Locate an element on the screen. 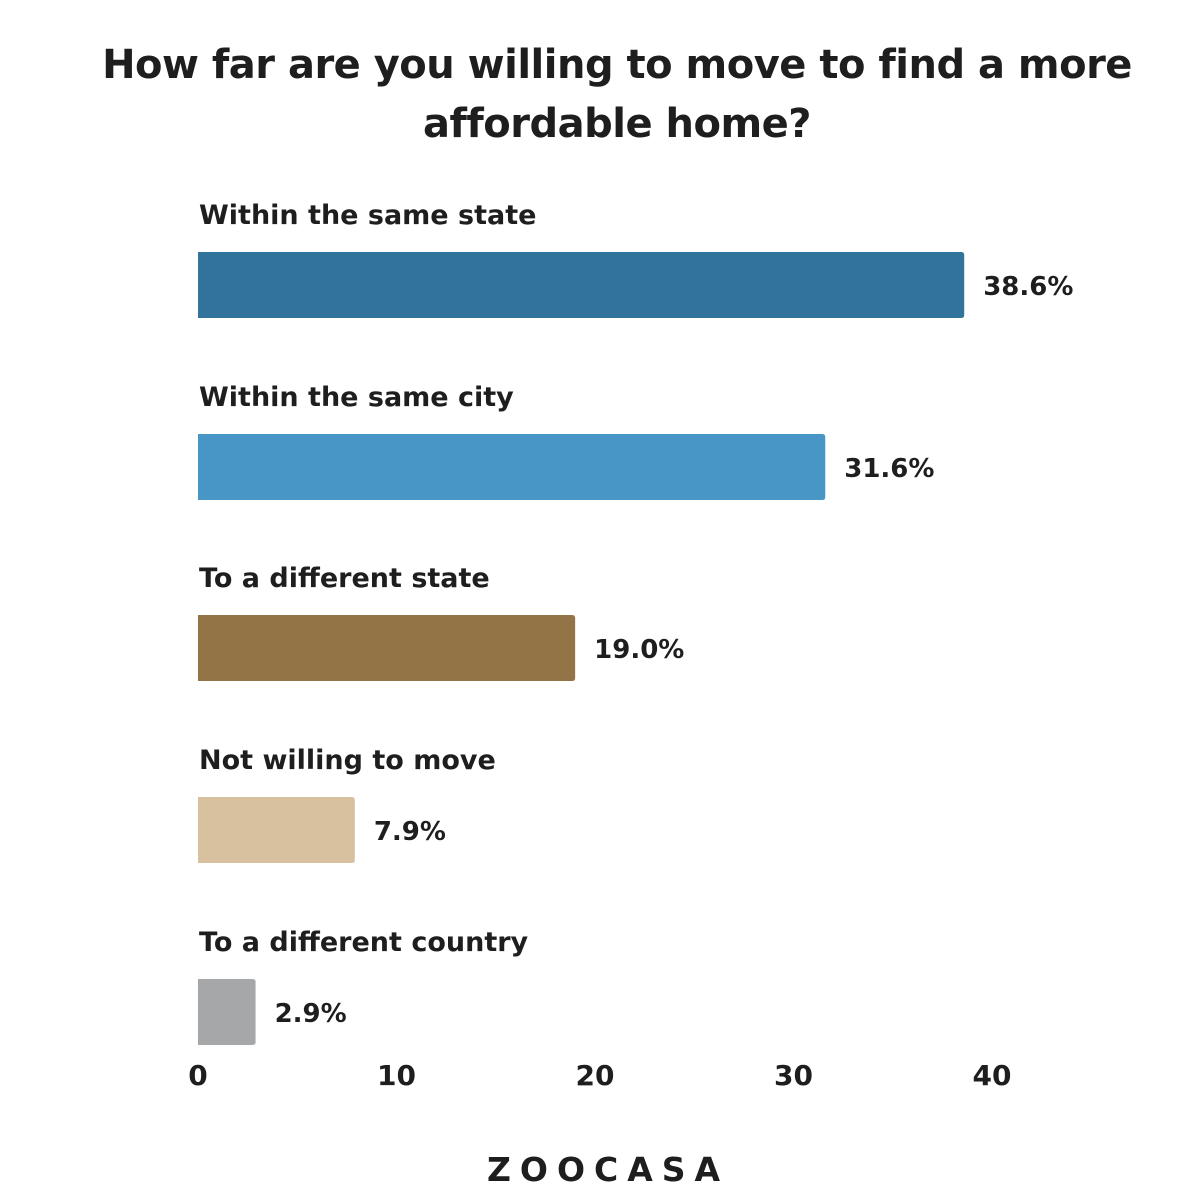 Image resolution: width=1200 pixels, height=1200 pixels. data-label: 2.9% is located at coordinates (311, 1014).